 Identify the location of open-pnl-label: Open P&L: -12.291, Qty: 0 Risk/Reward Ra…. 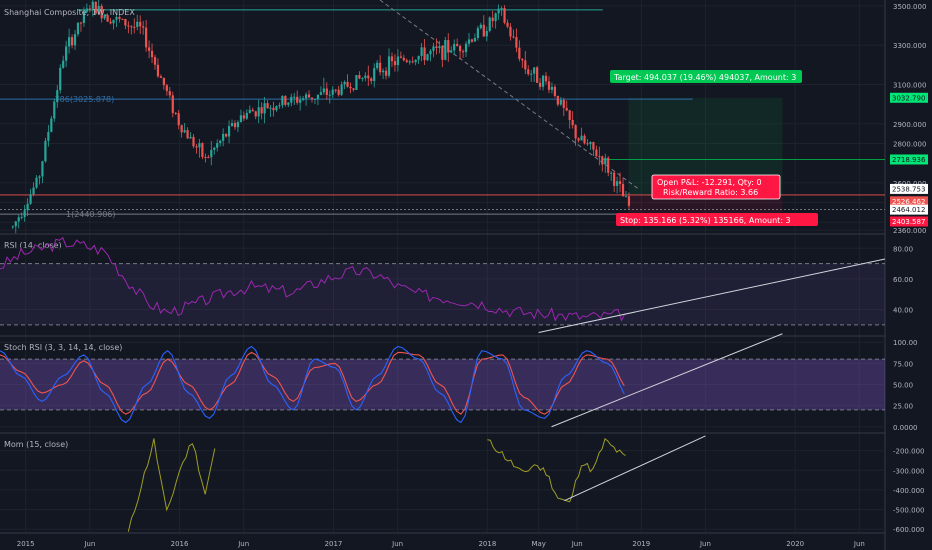
(716, 187).